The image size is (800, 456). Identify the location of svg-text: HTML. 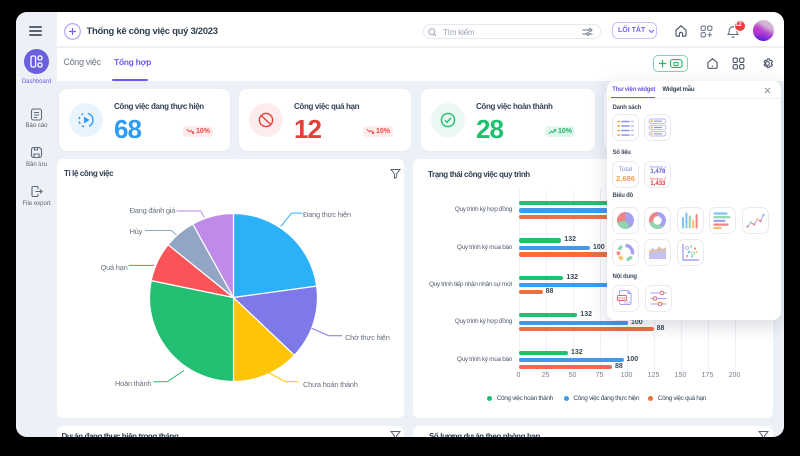
(622, 298).